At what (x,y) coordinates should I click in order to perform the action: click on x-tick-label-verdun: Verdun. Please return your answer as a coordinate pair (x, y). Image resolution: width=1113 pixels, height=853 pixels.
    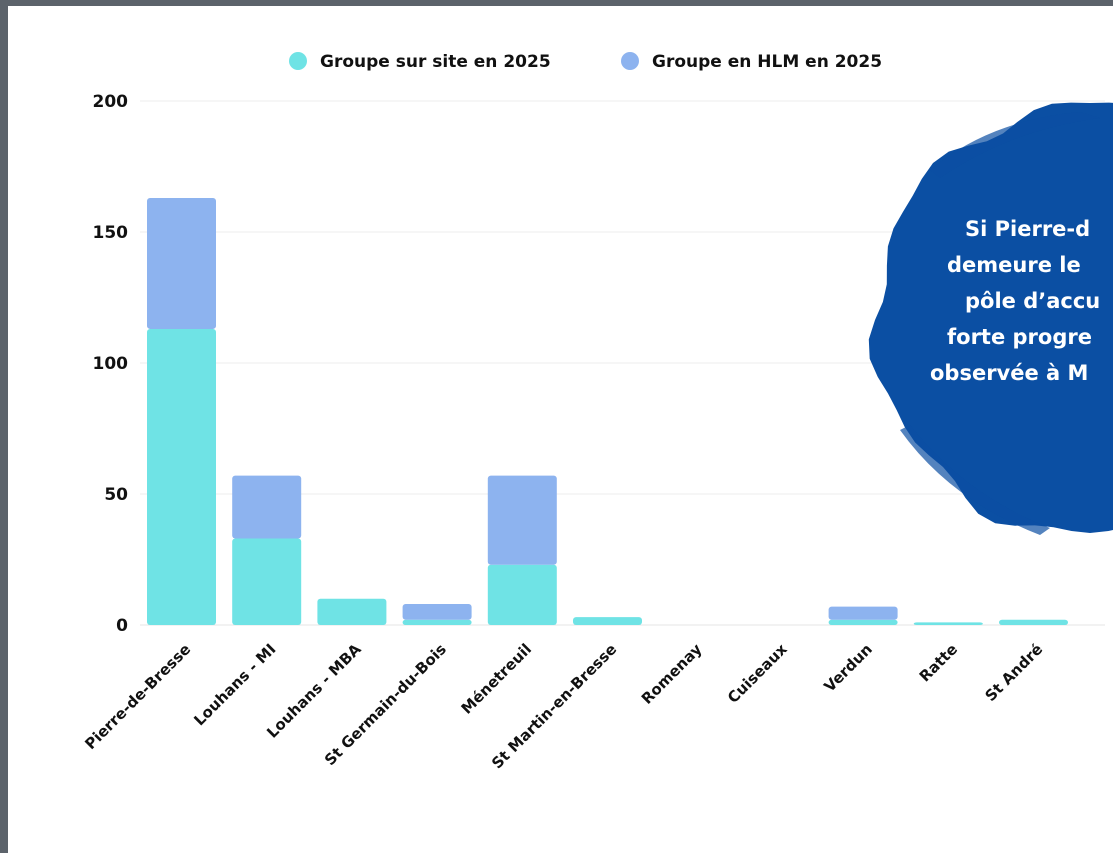
    Looking at the image, I should click on (847, 667).